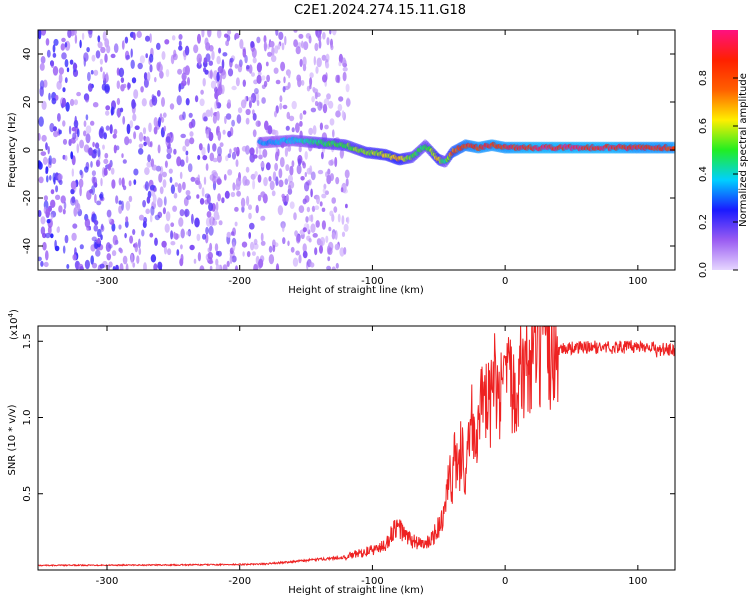 Image resolution: width=750 pixels, height=600 pixels. Describe the element at coordinates (718, 174) in the screenshot. I see `colorbar-ticks: 0.0 0.2 0.4 0.6 0.8` at that location.